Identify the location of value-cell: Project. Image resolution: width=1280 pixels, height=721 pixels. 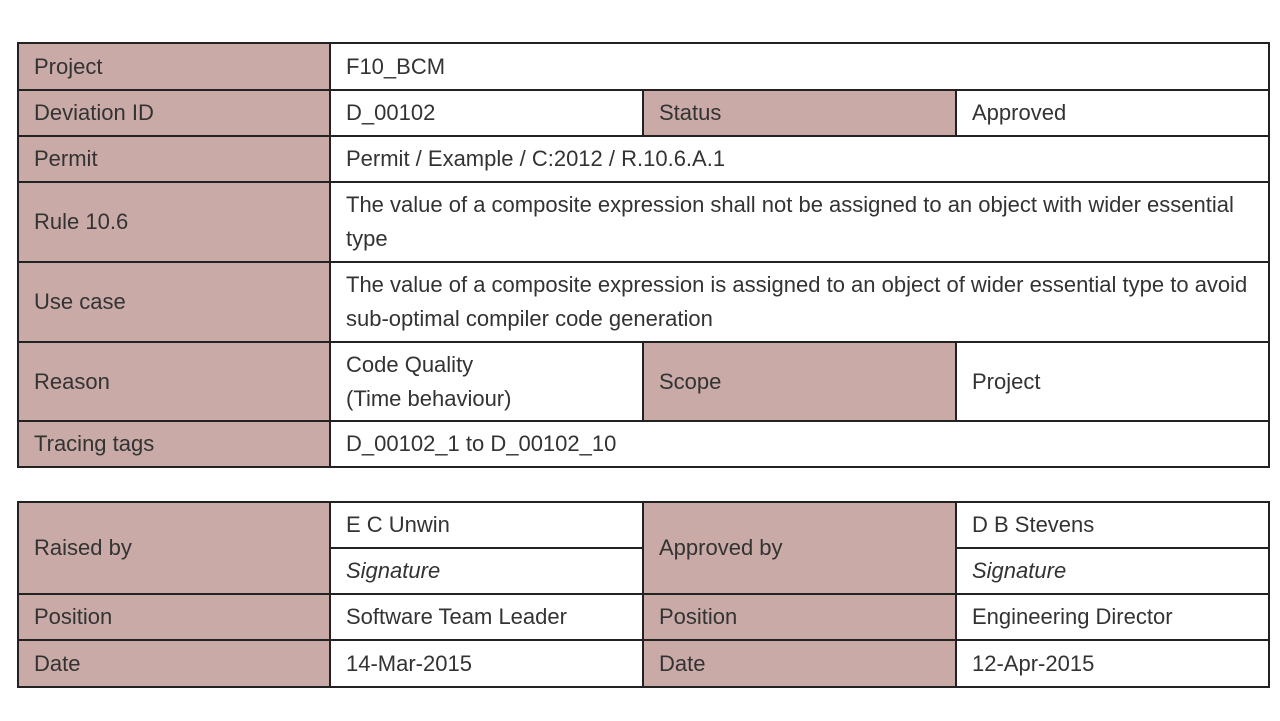
(1112, 381).